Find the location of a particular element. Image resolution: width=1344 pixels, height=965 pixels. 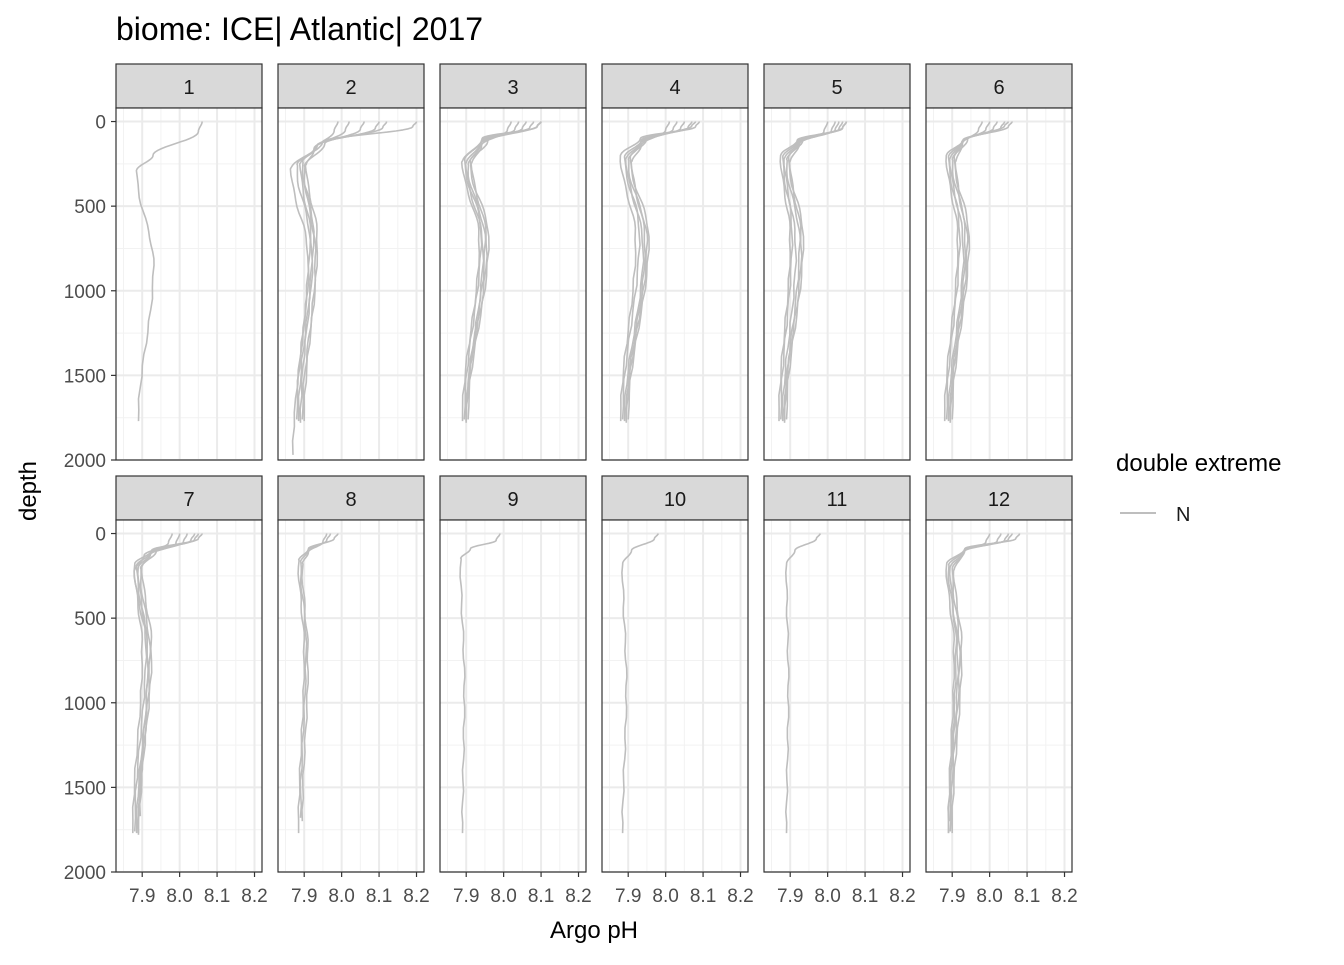

facet-panel-9: 9 7.9 8.0 8.1 8.2 is located at coordinates (515, 691).